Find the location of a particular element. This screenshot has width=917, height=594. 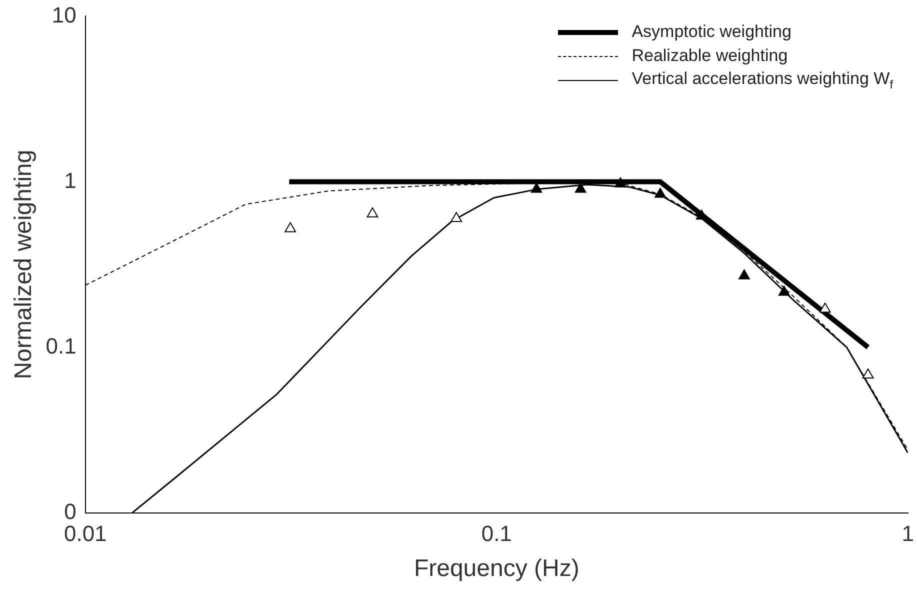

y-axis-title: Normalized weighting is located at coordinates (24, 265).